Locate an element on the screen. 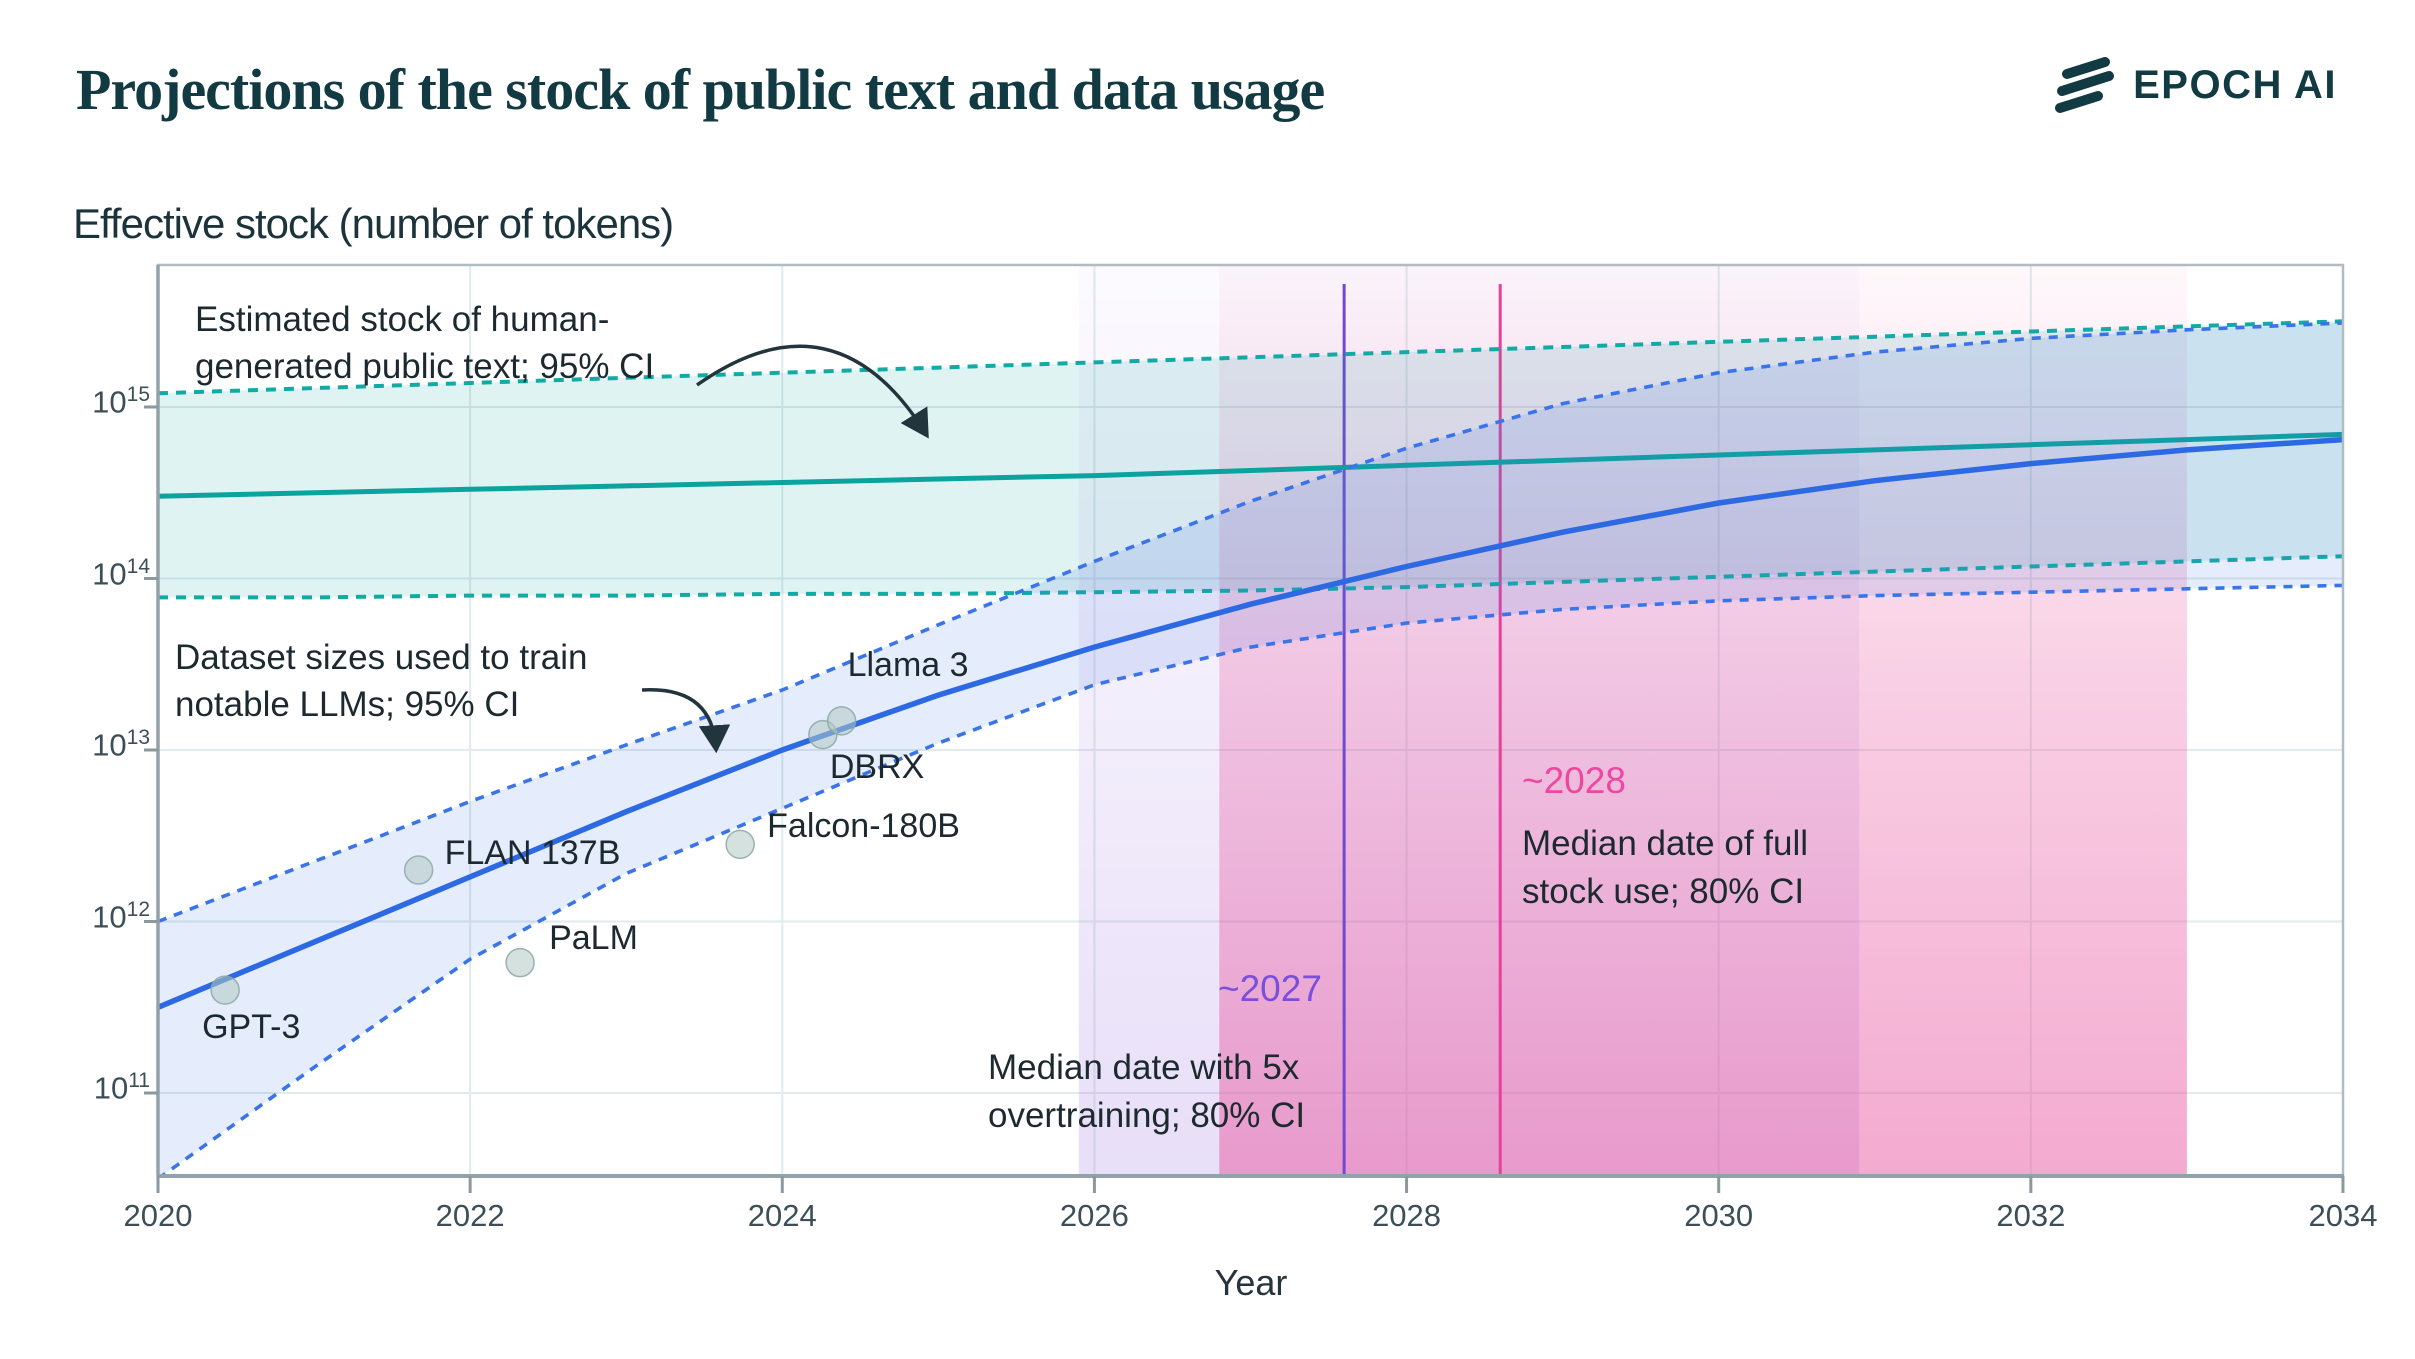 This screenshot has width=2415, height=1359. x-tick-2028: 2028 is located at coordinates (1407, 1215).